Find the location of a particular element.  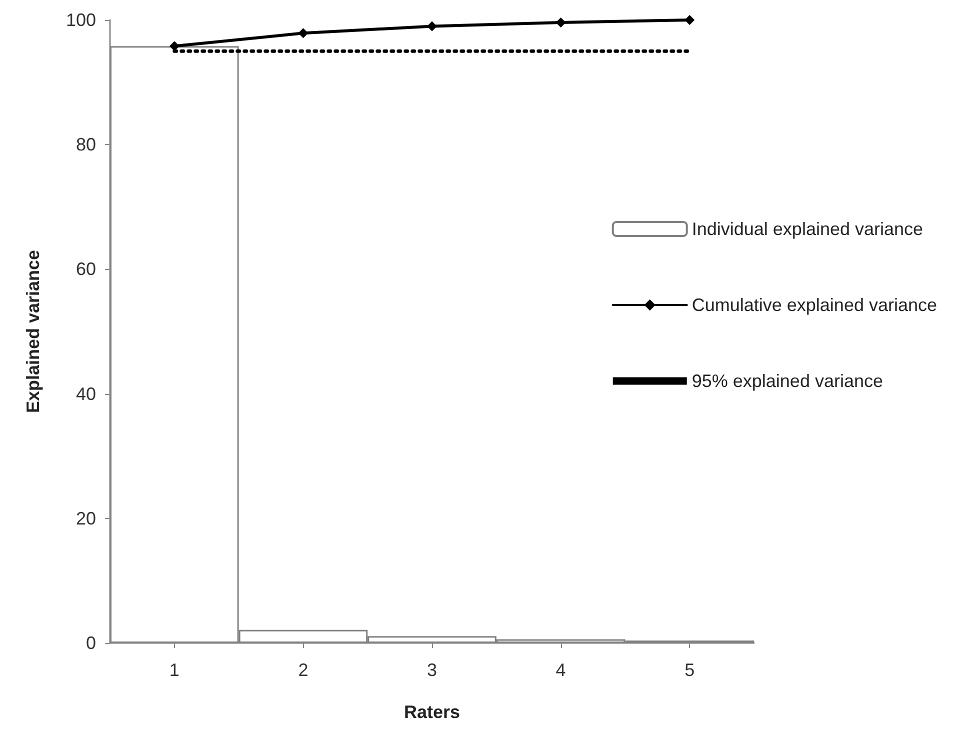

y-tick-label: 100 is located at coordinates (81, 20).